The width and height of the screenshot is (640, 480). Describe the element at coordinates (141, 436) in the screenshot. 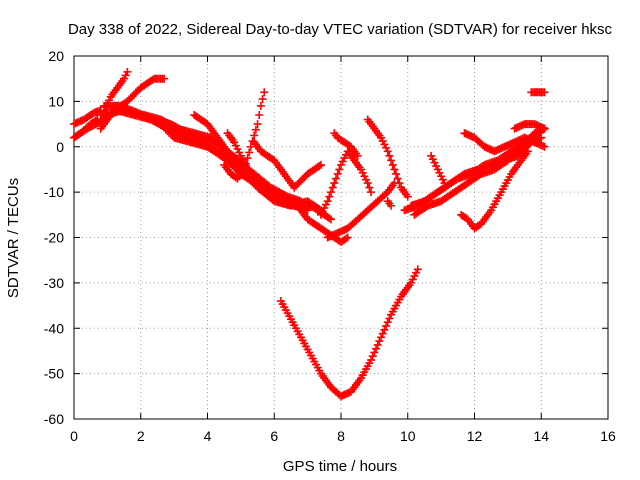

I see `x-tick-label: 2` at that location.